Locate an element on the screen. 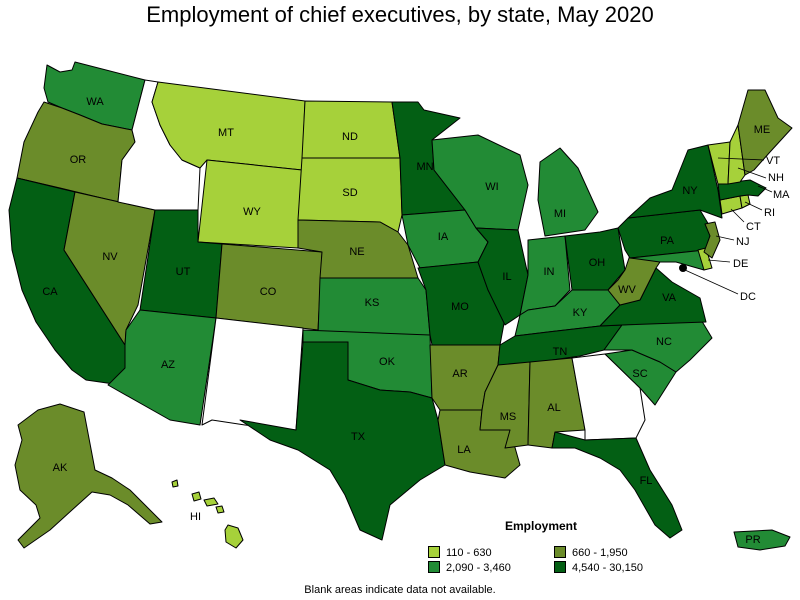  state-tx is located at coordinates (342, 441).